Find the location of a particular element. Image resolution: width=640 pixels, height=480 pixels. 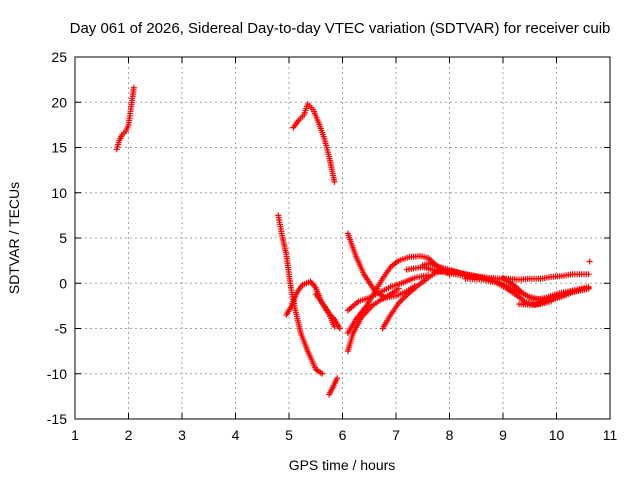

x-tick-label: 10 is located at coordinates (557, 435).